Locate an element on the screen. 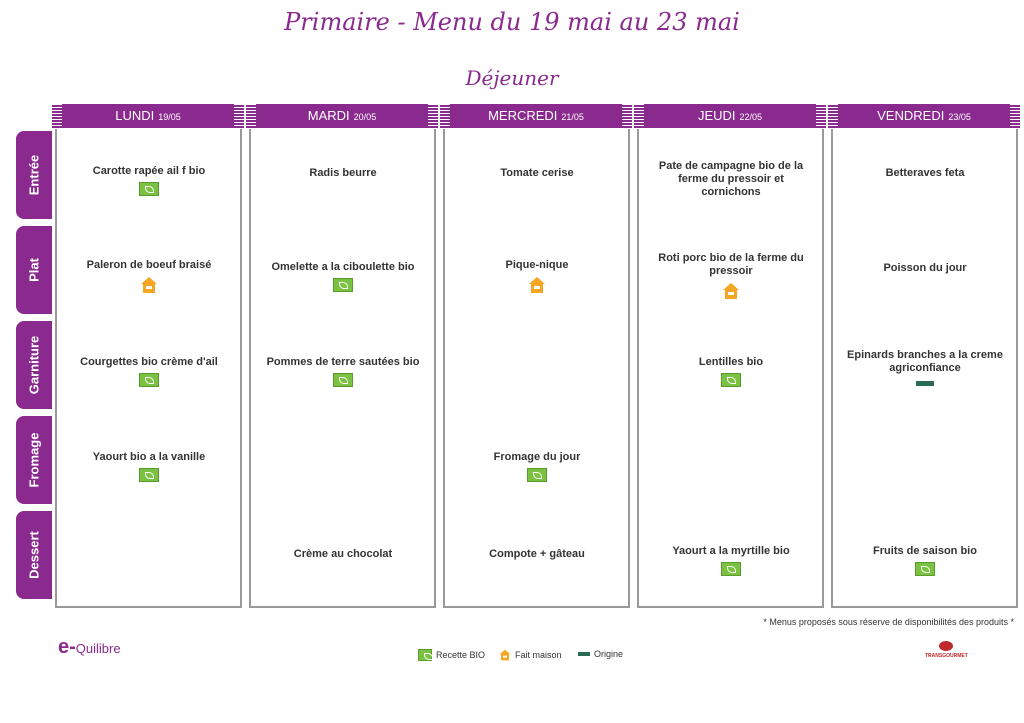  day-header-lundi: LUNDI 19/05 is located at coordinates (148, 116).